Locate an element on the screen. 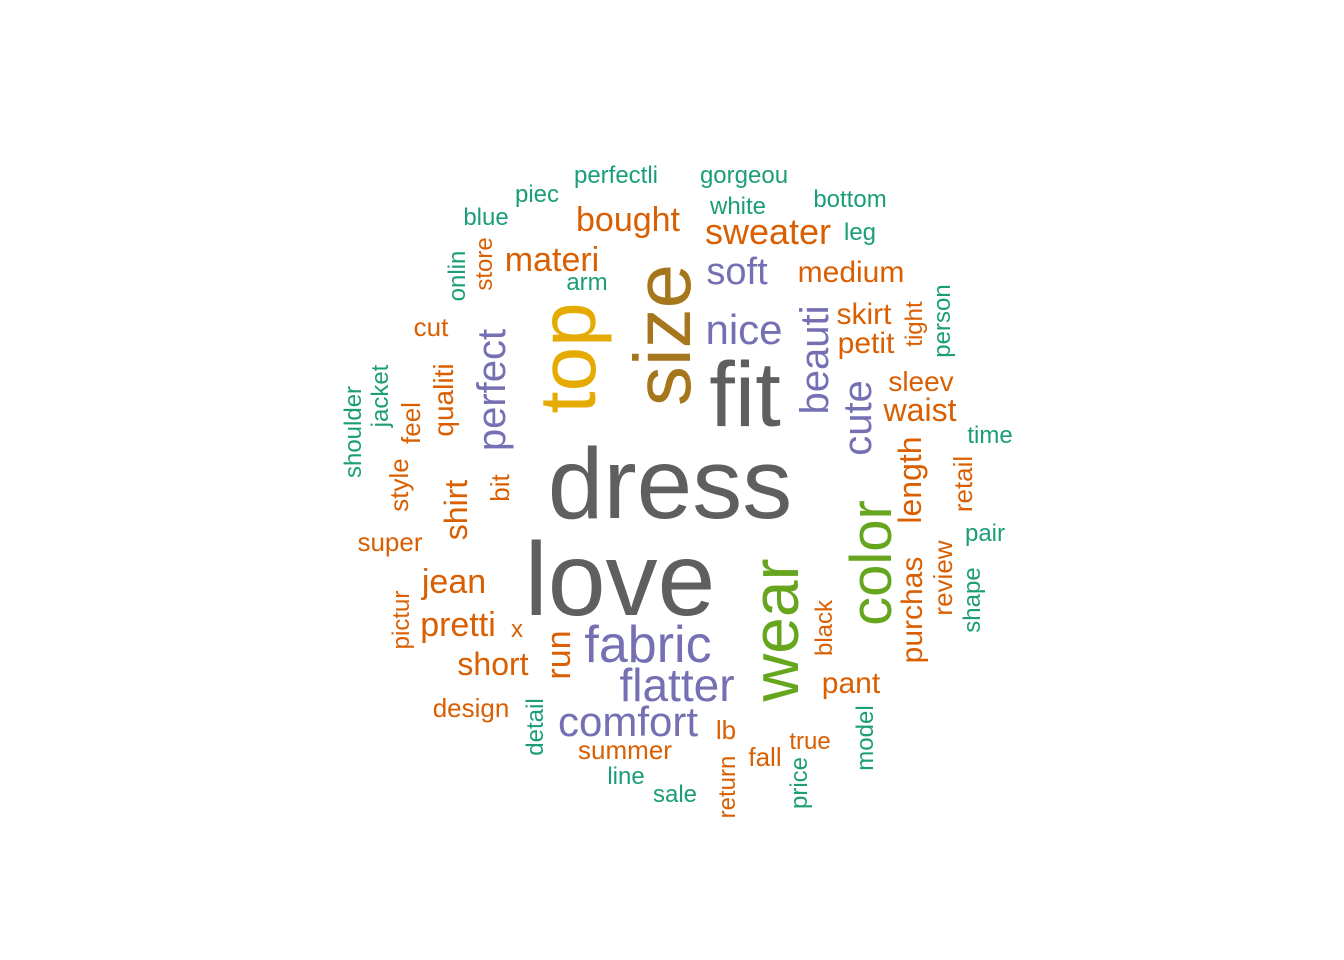  word-bit: bit is located at coordinates (500, 488).